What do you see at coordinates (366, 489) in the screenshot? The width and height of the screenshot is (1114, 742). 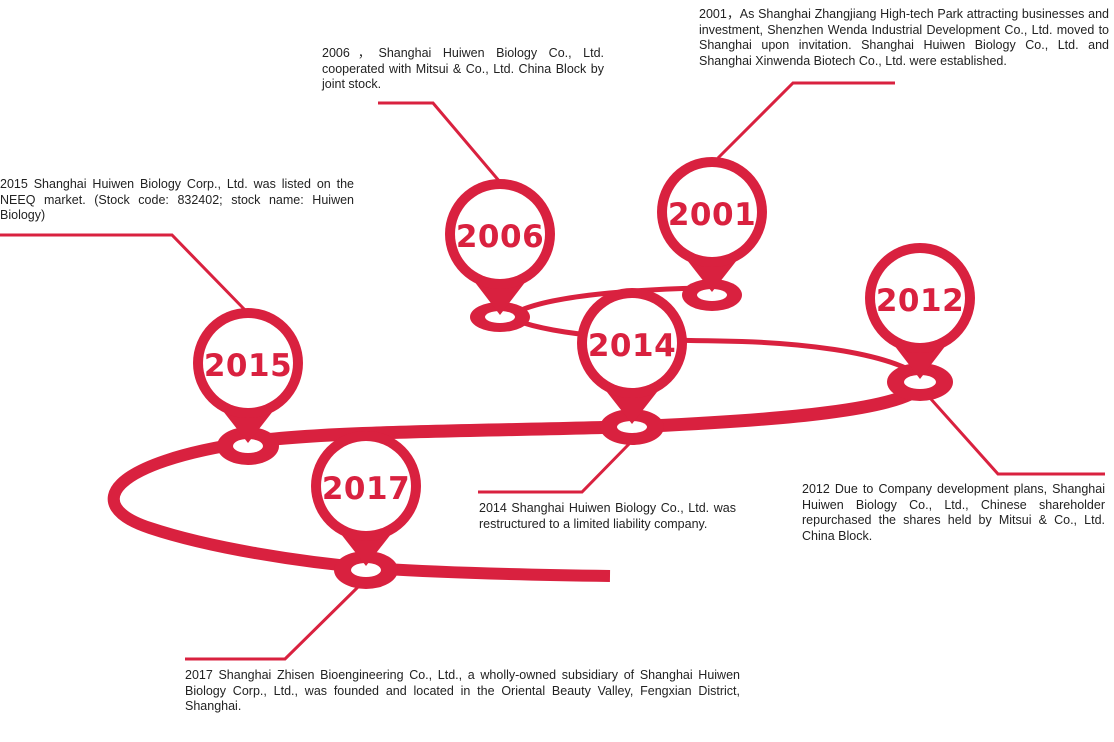 I see `year-label-2017: 2017` at bounding box center [366, 489].